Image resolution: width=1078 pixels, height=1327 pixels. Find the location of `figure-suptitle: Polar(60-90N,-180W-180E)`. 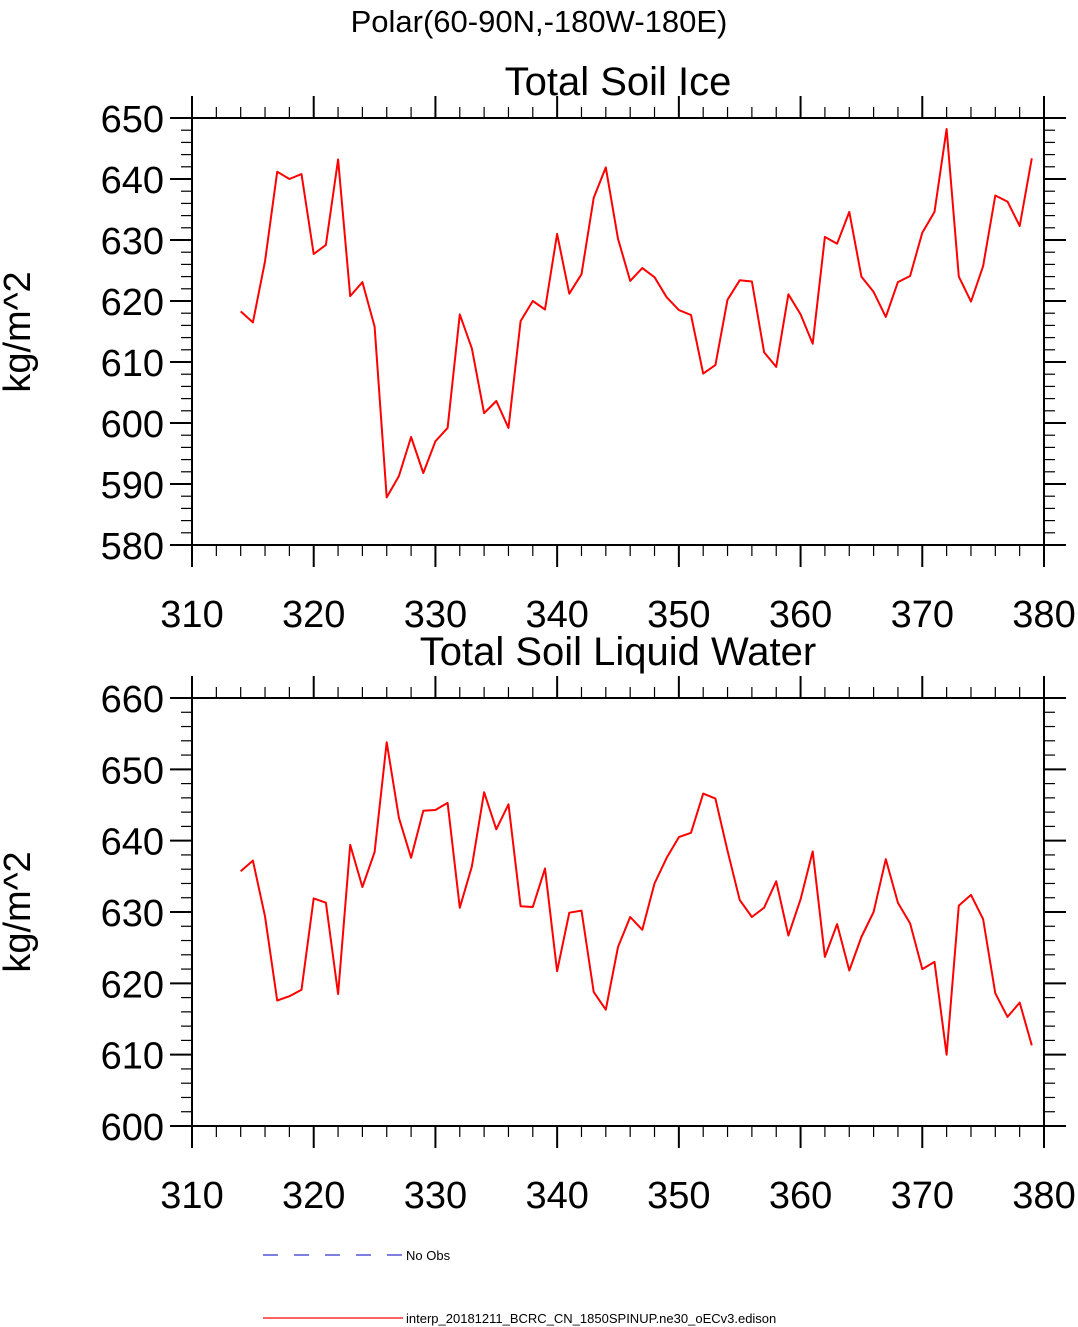

figure-suptitle: Polar(60-90N,-180W-180E) is located at coordinates (539, 21).